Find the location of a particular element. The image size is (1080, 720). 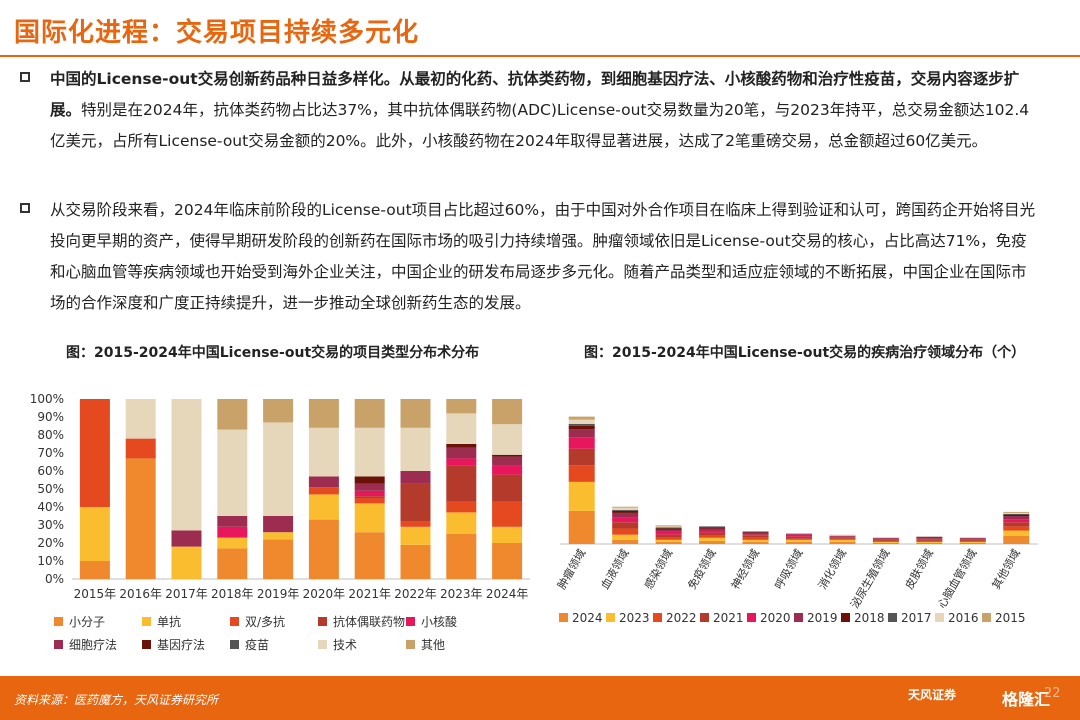

legend-label: 2021 is located at coordinates (728, 618).